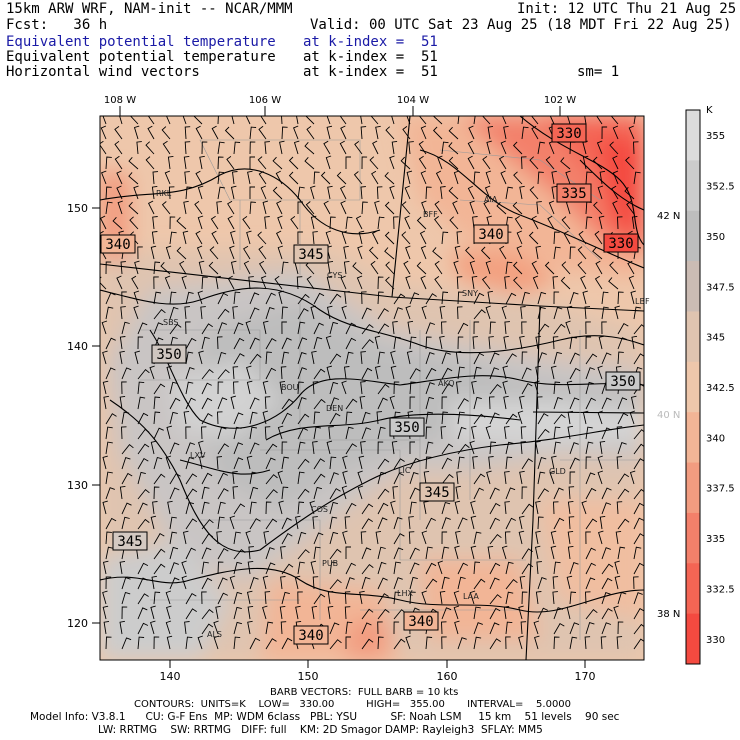  Describe the element at coordinates (569, 133) in the screenshot. I see `contour-label: 330` at that location.